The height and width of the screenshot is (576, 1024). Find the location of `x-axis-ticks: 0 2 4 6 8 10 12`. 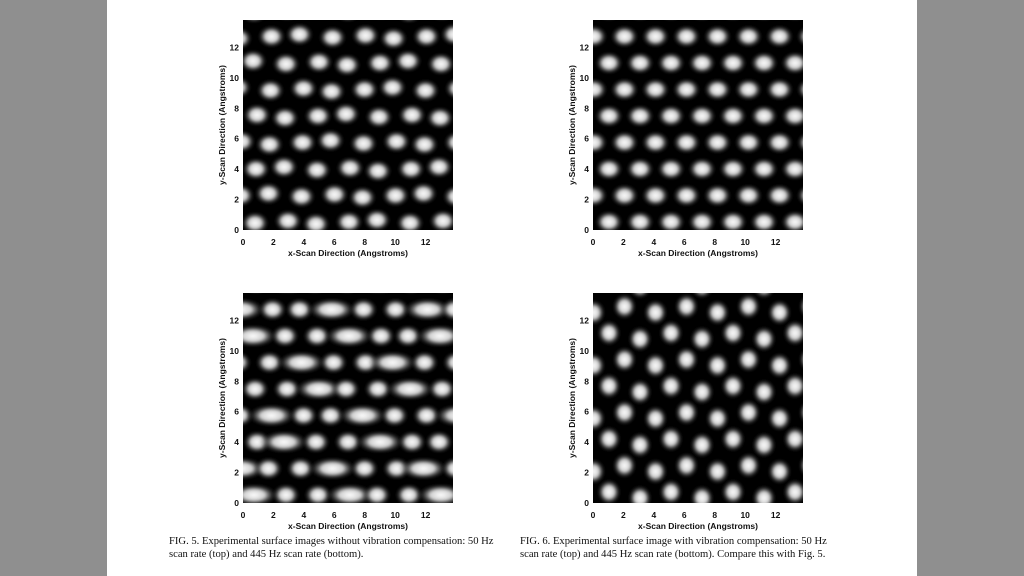

x-axis-ticks: 0 2 4 6 8 10 12 is located at coordinates (336, 242).